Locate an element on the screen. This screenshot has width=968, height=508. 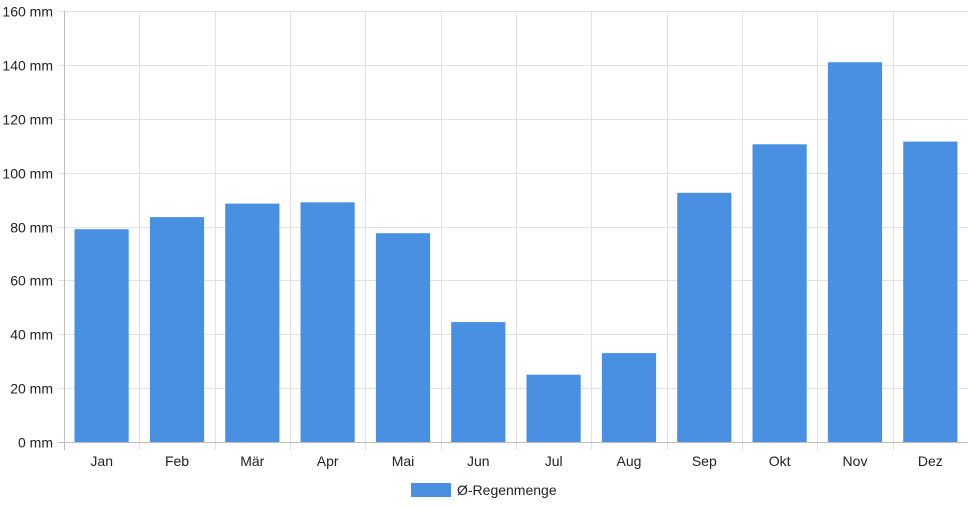
bar-jun is located at coordinates (478, 382).